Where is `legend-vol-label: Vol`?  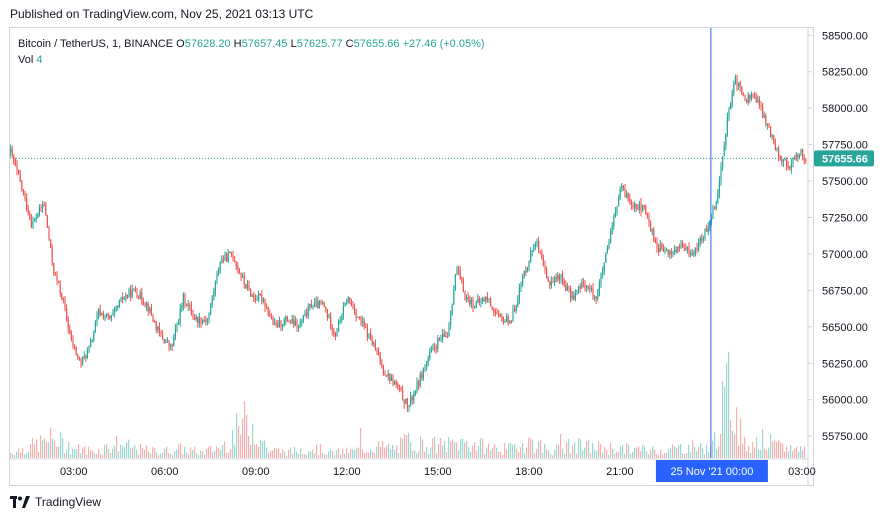 legend-vol-label: Vol is located at coordinates (26, 60).